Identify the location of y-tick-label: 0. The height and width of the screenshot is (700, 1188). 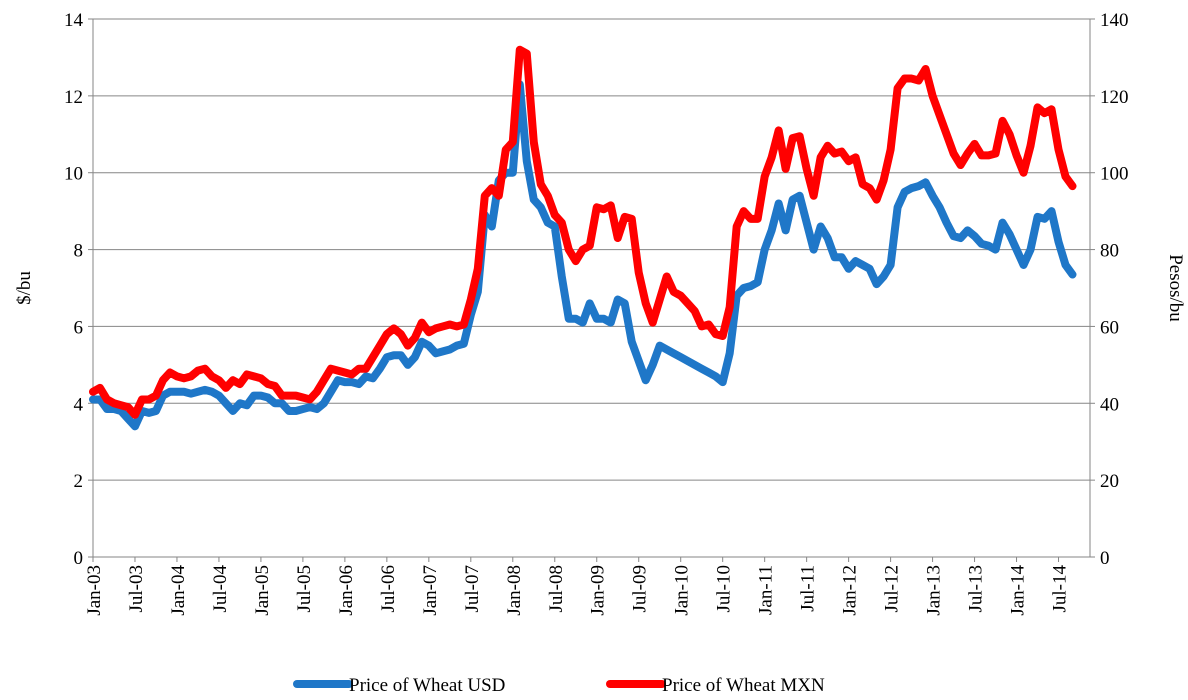
(79, 558).